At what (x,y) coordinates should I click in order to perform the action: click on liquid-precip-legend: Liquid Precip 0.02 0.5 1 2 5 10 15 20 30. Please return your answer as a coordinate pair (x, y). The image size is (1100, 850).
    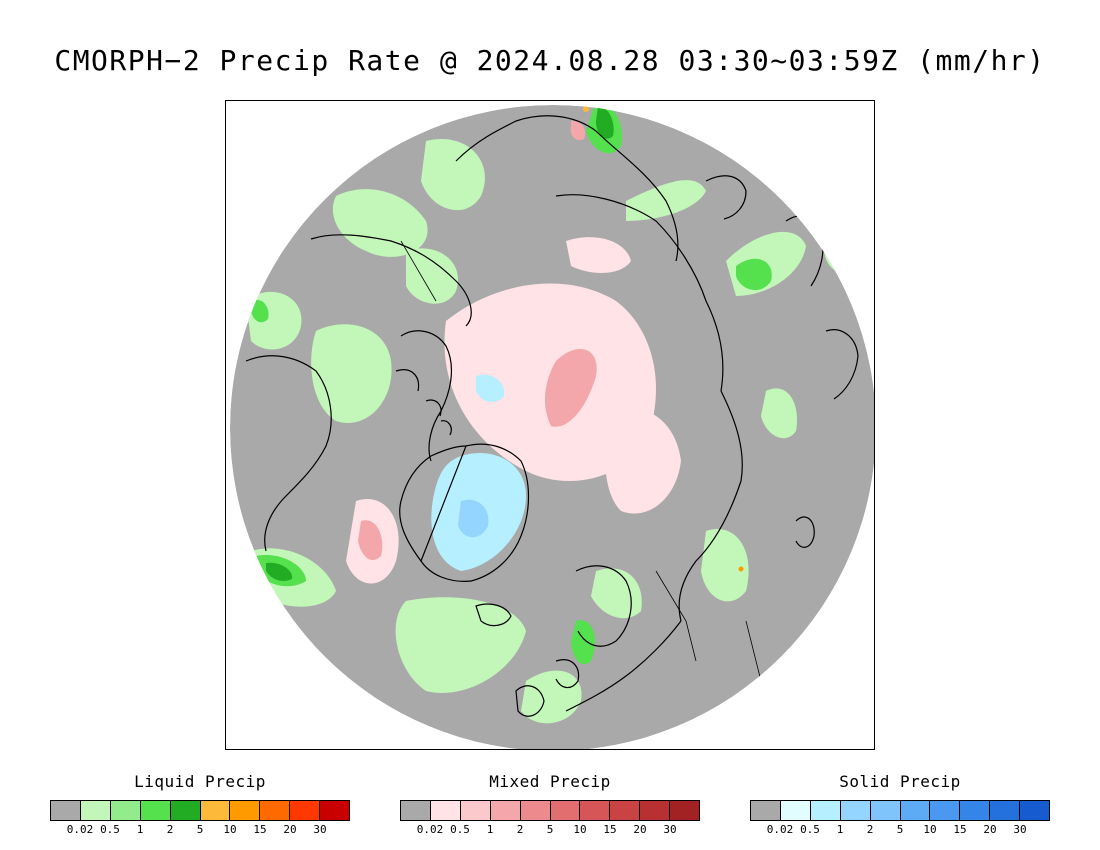
    Looking at the image, I should click on (200, 804).